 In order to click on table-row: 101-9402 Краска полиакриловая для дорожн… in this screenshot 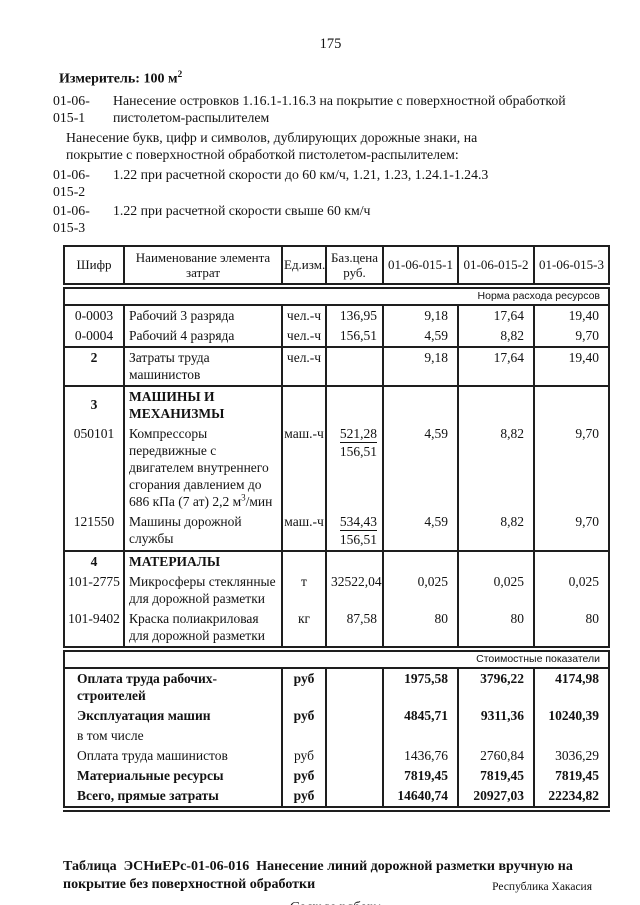, I will do `click(336, 628)`.